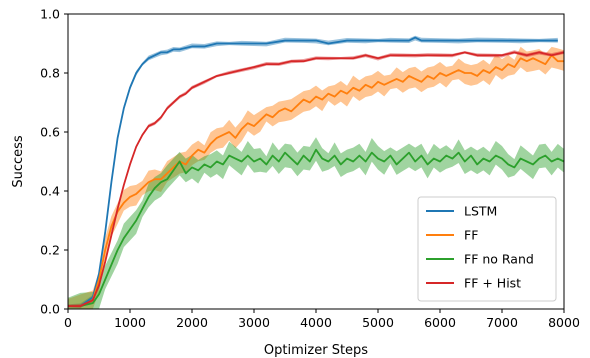 The height and width of the screenshot is (358, 590). What do you see at coordinates (502, 322) in the screenshot?
I see `x-tick-label: 7000` at bounding box center [502, 322].